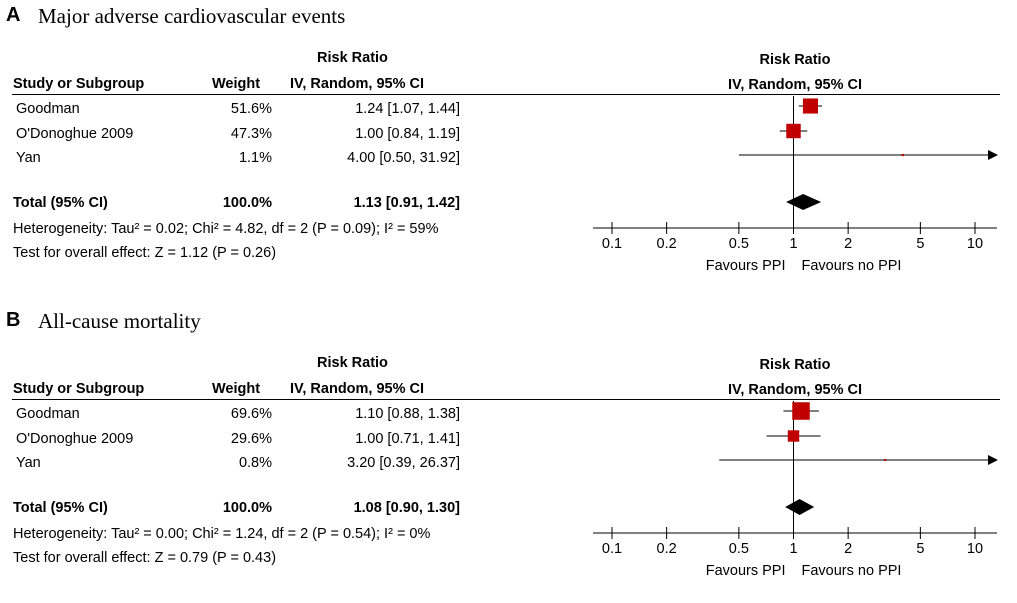 The image size is (1017, 603). I want to click on panel-title: All-cause mortality, so click(119, 321).